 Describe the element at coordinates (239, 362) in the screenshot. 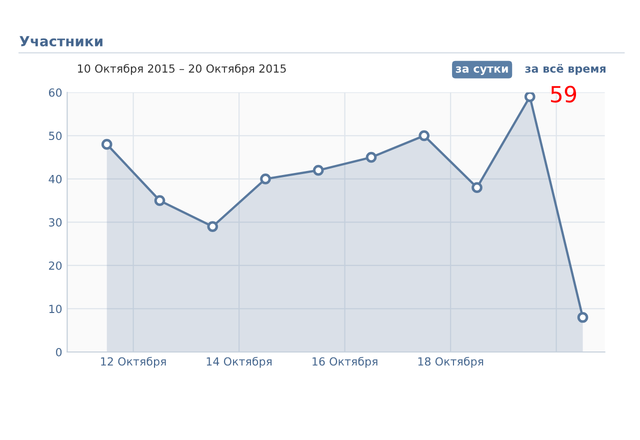

I see `x-tick-label: 14 Октября` at that location.